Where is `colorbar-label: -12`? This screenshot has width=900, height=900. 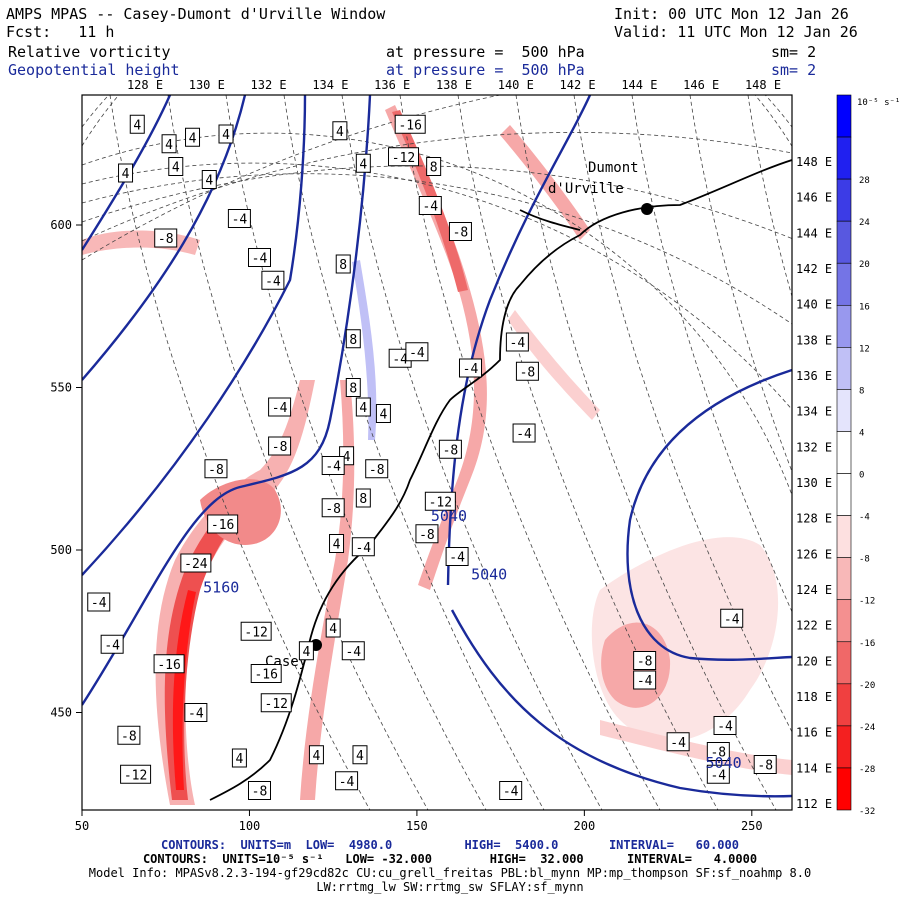
colorbar-label: -12 is located at coordinates (867, 602).